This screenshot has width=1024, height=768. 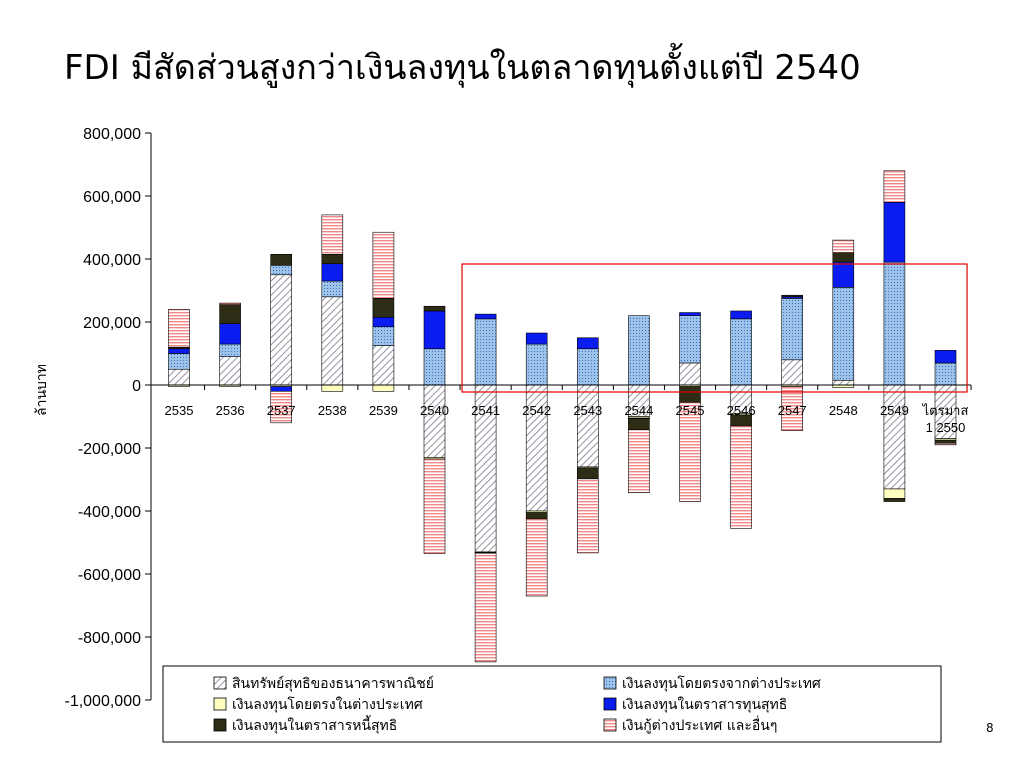 I want to click on legend-label-fdi_inflow: เงินลงทุนโดยตรงจากต่างประเทศ, so click(x=721, y=683).